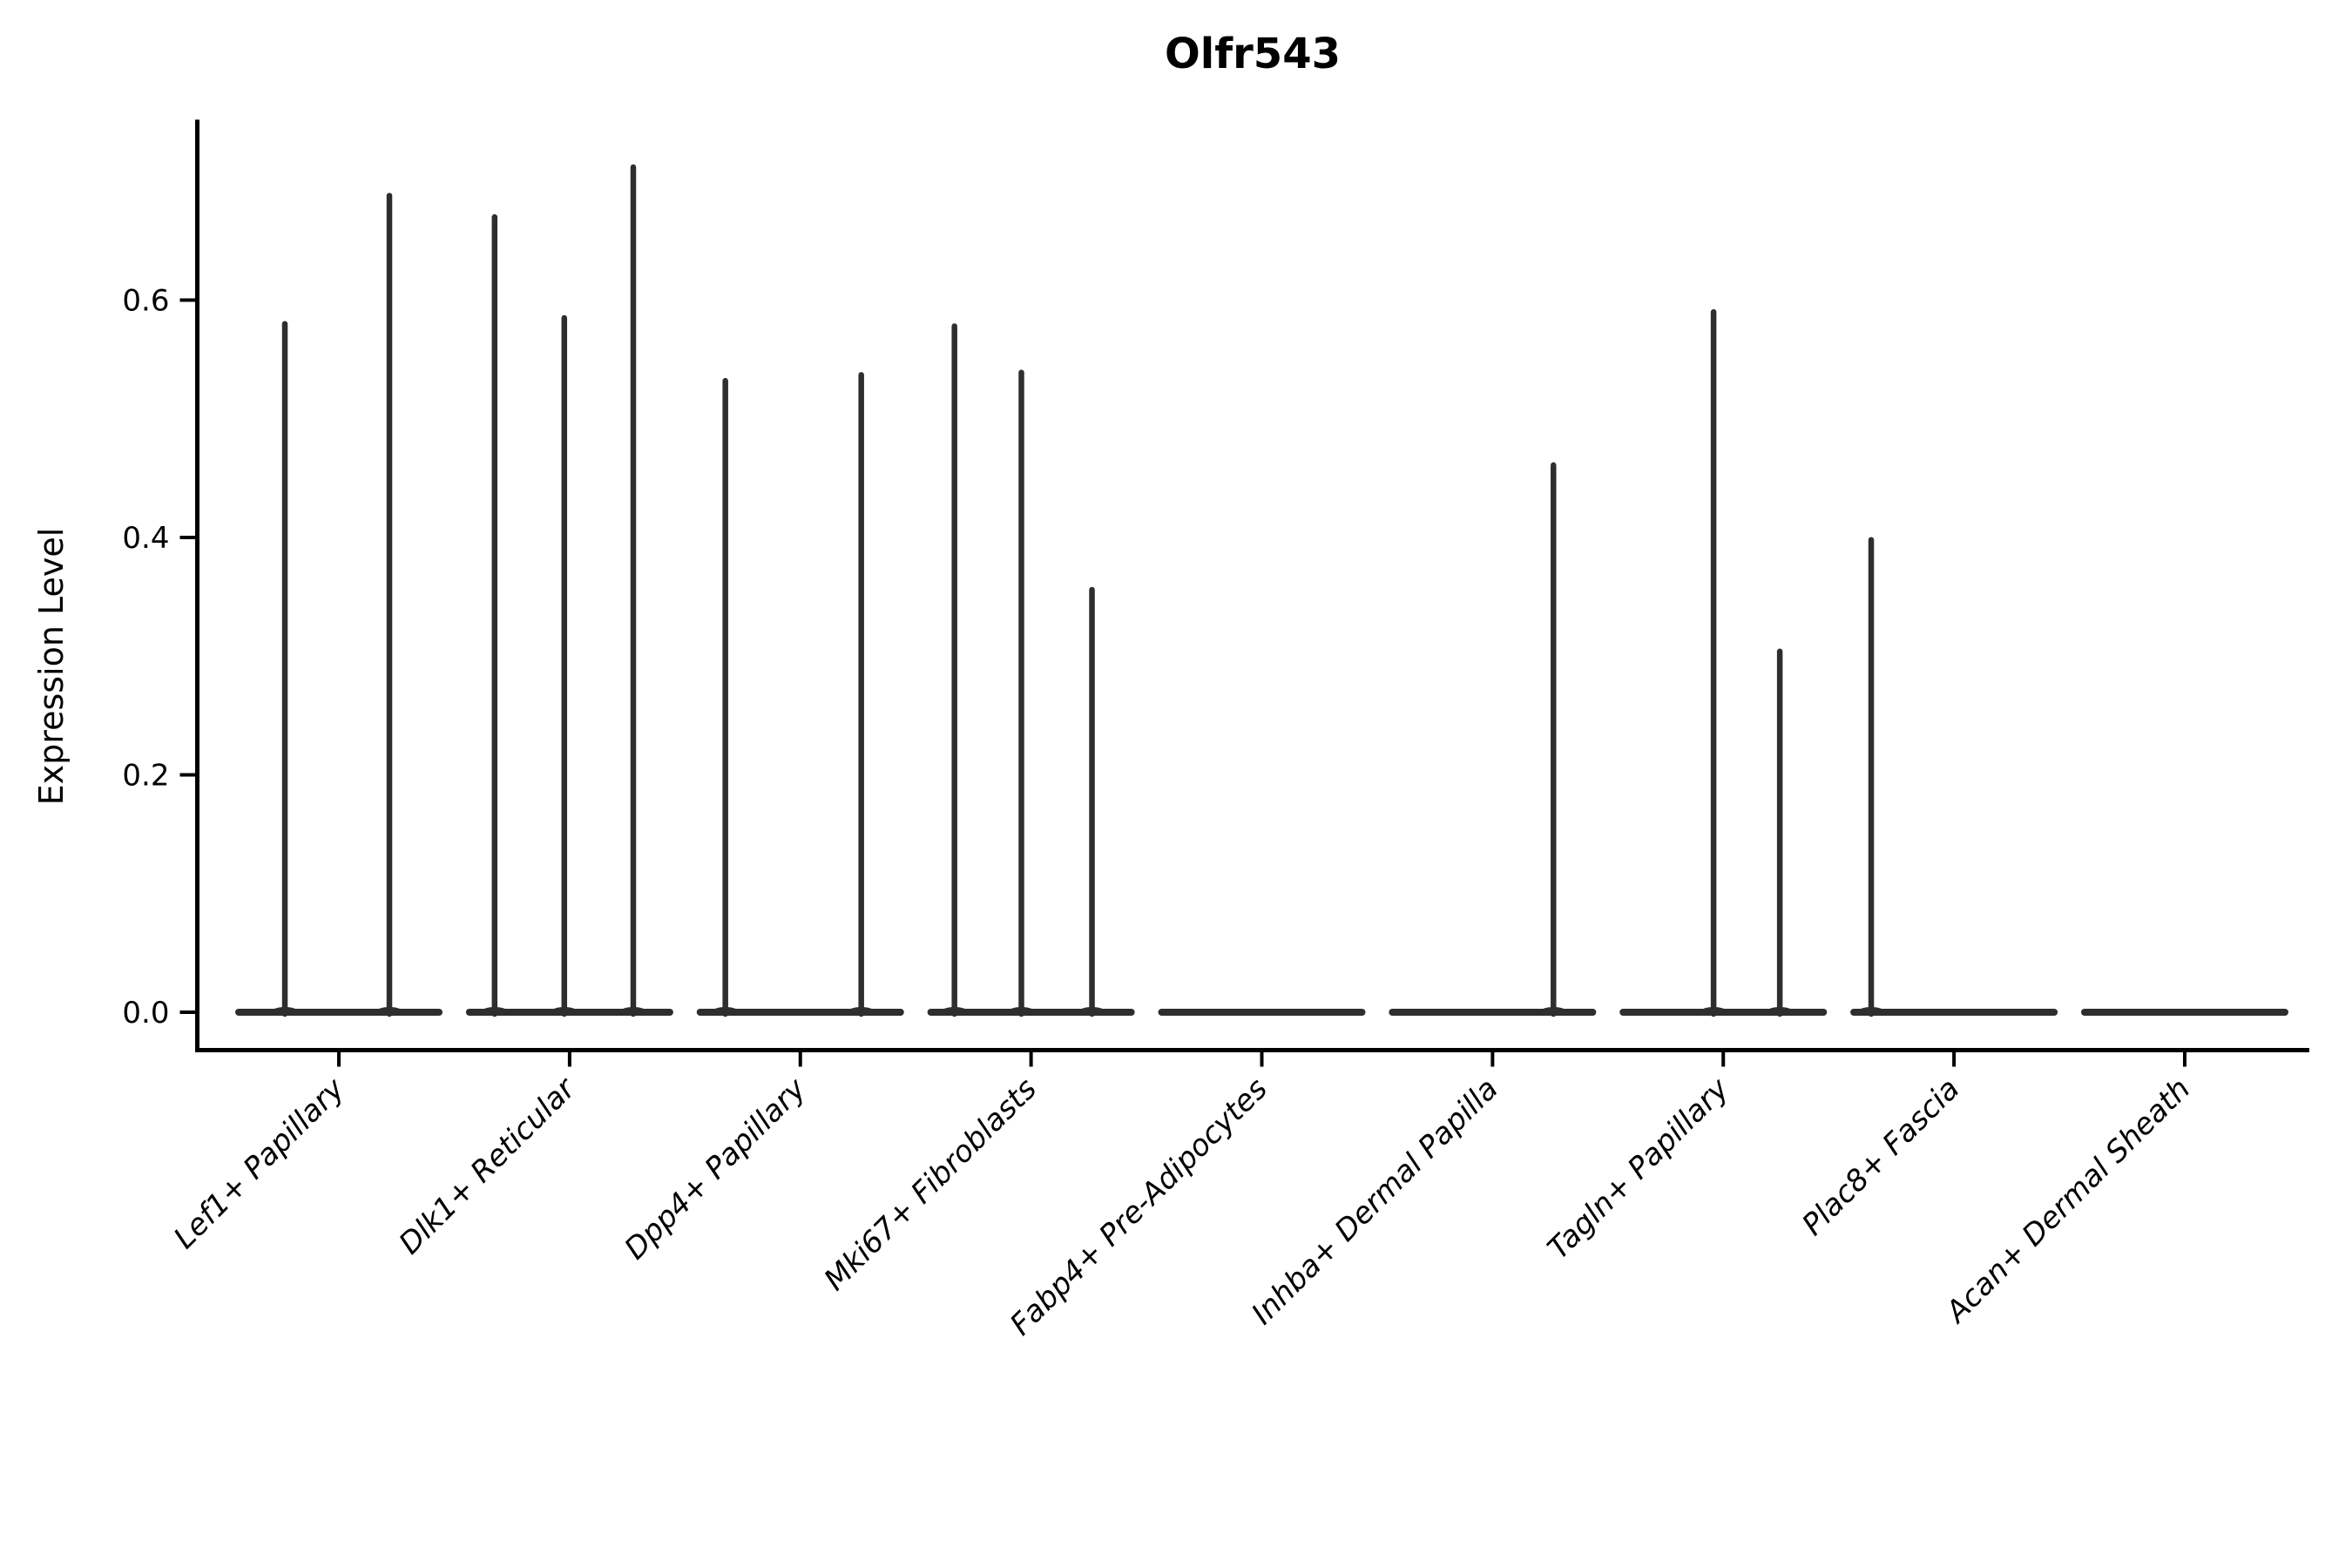 The image size is (2352, 1568). Describe the element at coordinates (1139, 1206) in the screenshot. I see `x-tick-label: Fabp4+ Pre-Adipocytes` at that location.